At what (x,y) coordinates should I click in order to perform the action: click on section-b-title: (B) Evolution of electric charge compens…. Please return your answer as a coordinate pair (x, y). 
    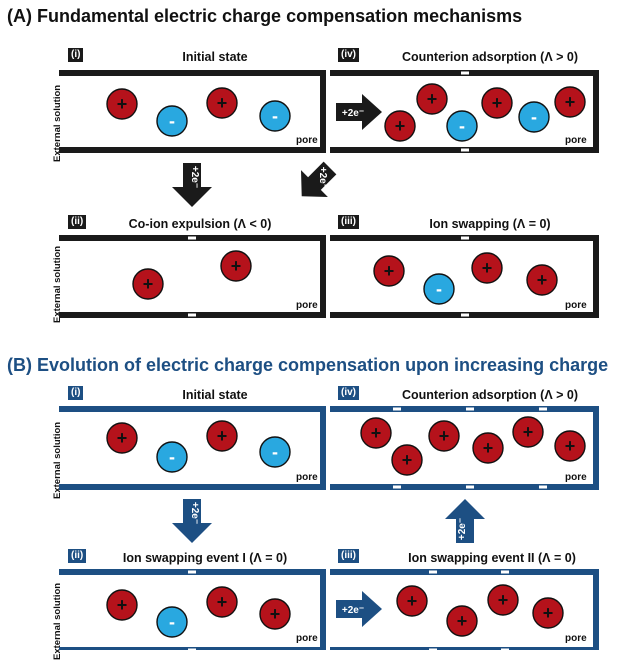
    Looking at the image, I should click on (308, 365).